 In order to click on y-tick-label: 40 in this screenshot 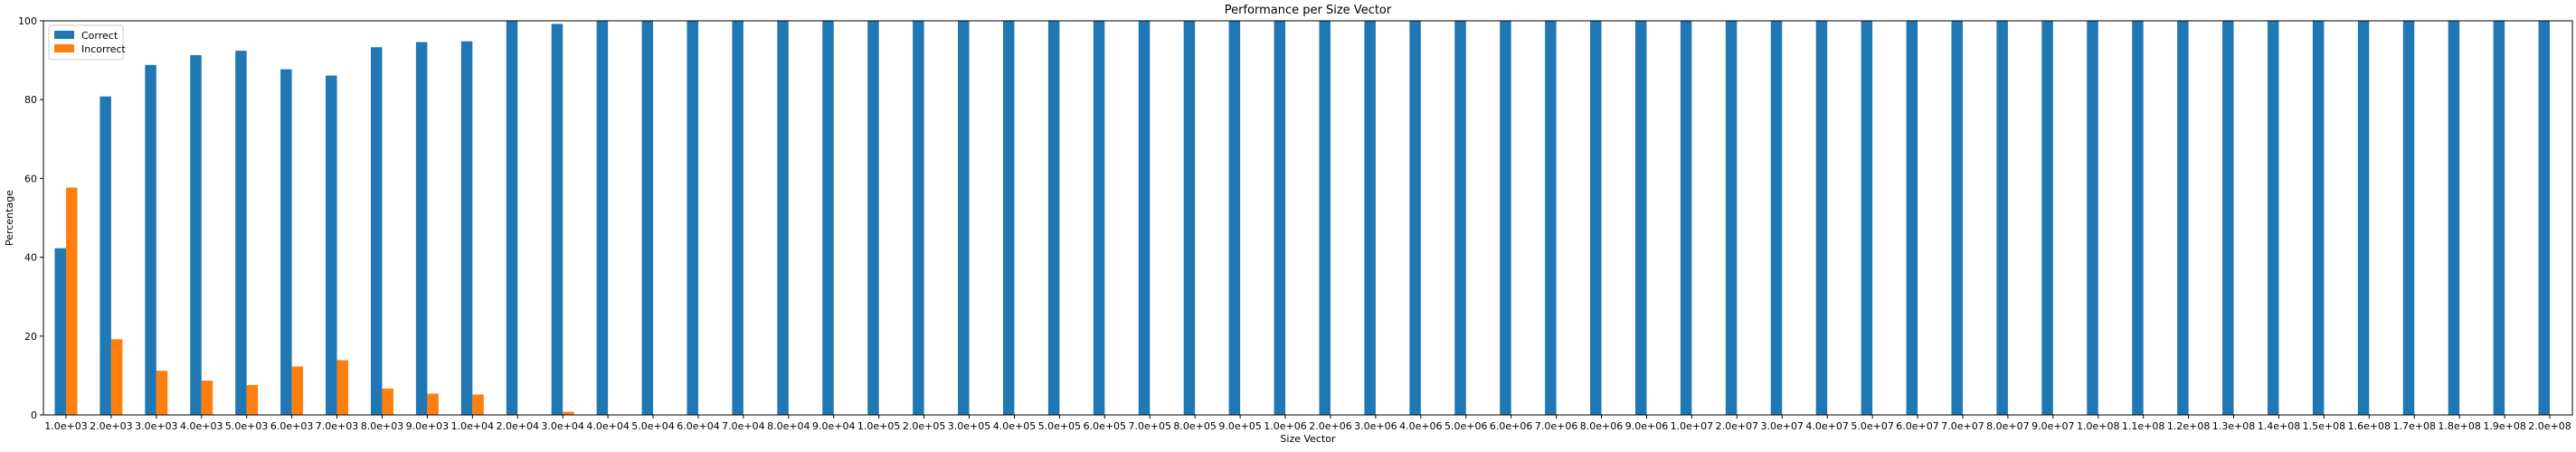, I will do `click(31, 258)`.